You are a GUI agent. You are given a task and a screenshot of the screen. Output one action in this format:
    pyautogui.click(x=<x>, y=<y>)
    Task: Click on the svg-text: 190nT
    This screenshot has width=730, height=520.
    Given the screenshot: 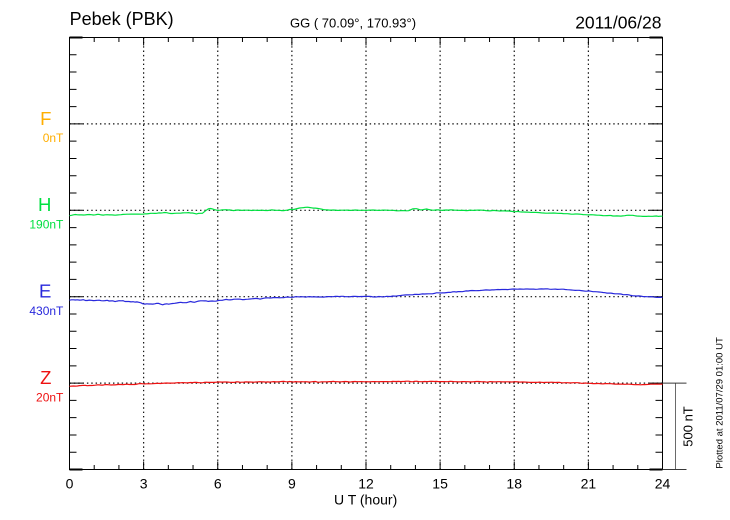 What is the action you would take?
    pyautogui.click(x=46, y=225)
    